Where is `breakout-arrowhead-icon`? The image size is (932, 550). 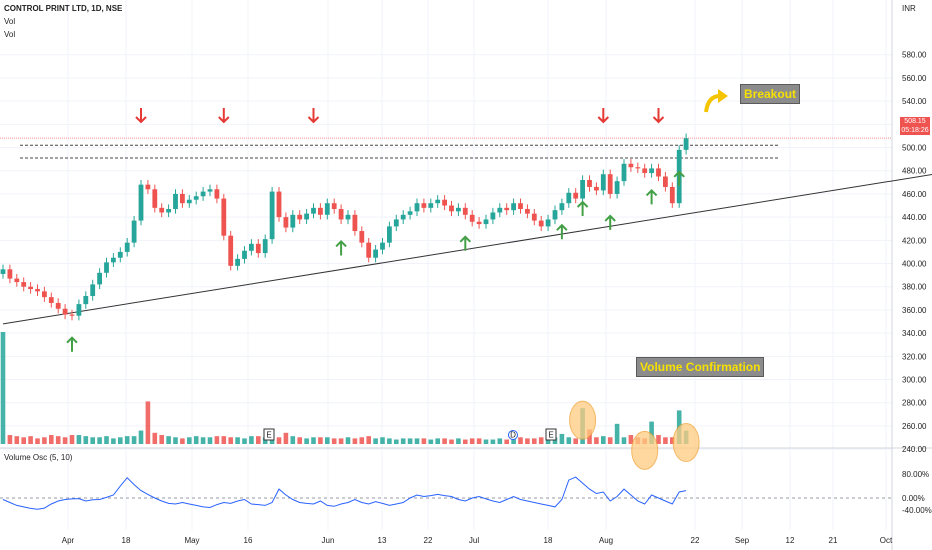 breakout-arrowhead-icon is located at coordinates (723, 96).